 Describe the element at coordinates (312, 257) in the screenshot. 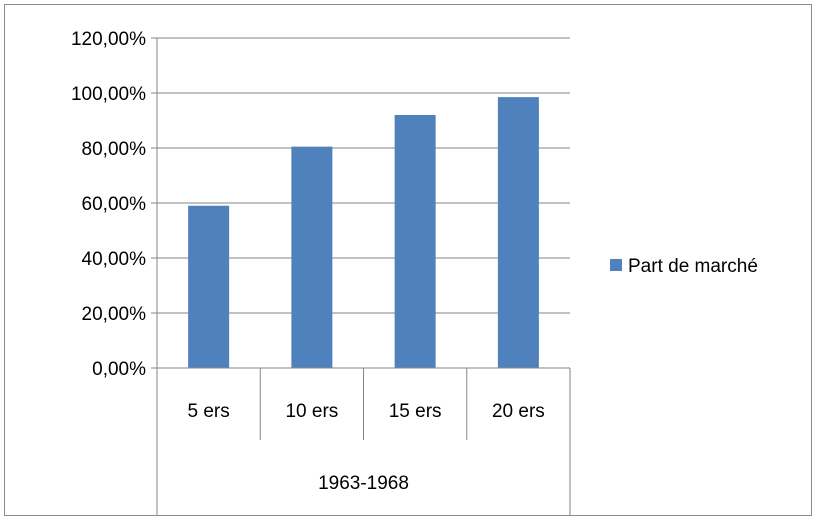

I see `bar-10-ers` at that location.